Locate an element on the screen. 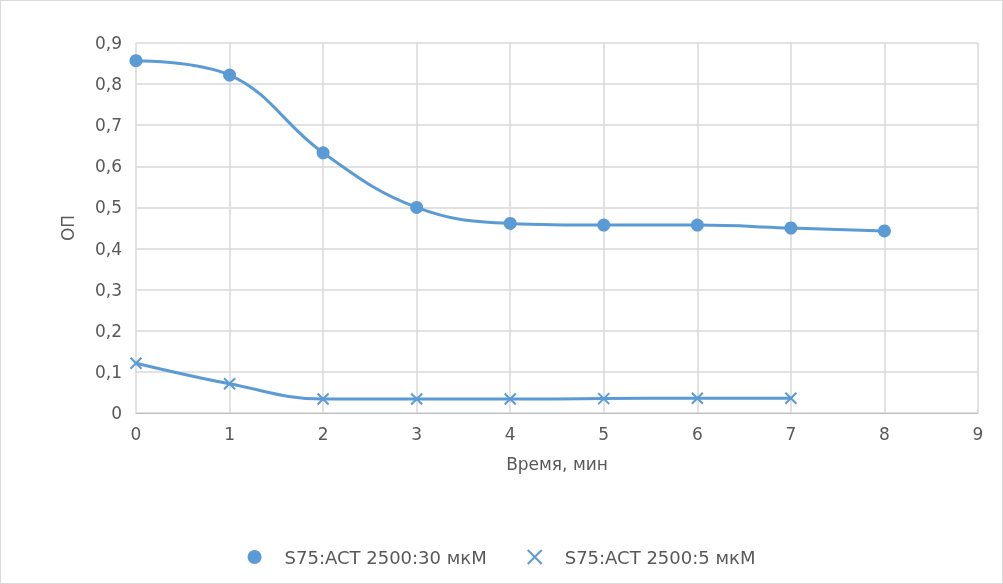  x-tick-label: 4 is located at coordinates (510, 433).